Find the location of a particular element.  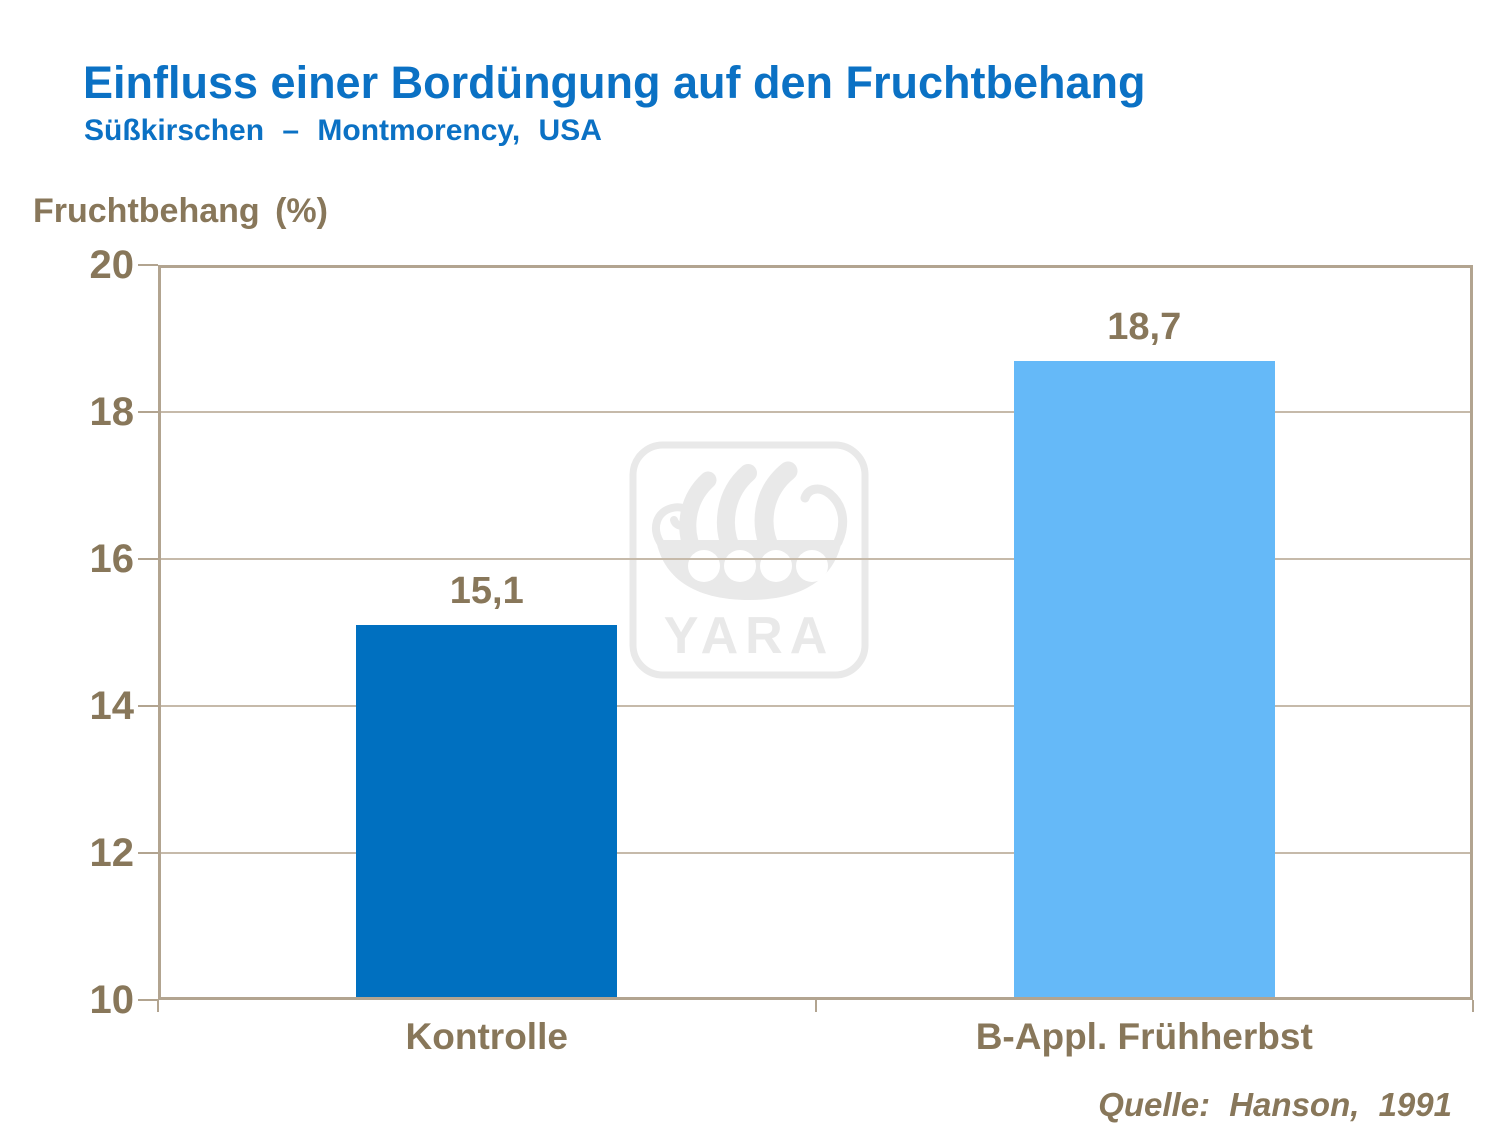

y-tick-label: 12 is located at coordinates (112, 853).